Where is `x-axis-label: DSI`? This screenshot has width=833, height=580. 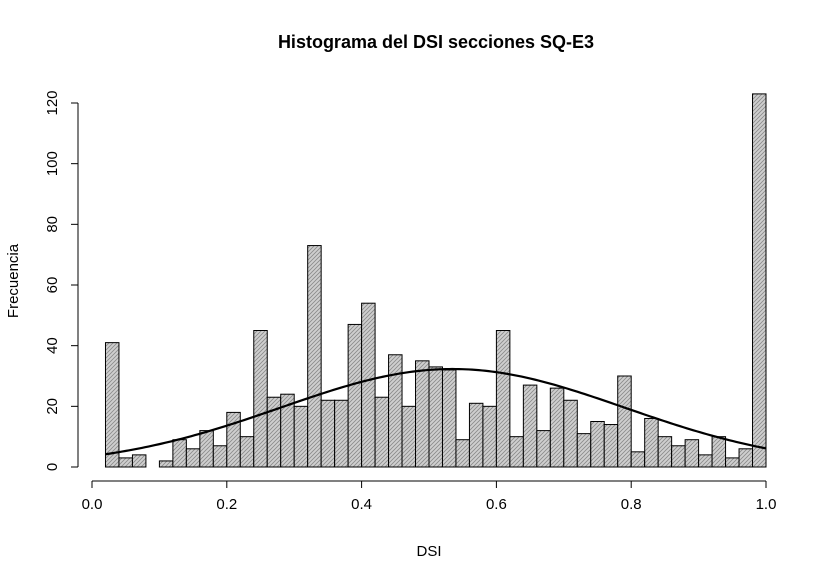 x-axis-label: DSI is located at coordinates (428, 551).